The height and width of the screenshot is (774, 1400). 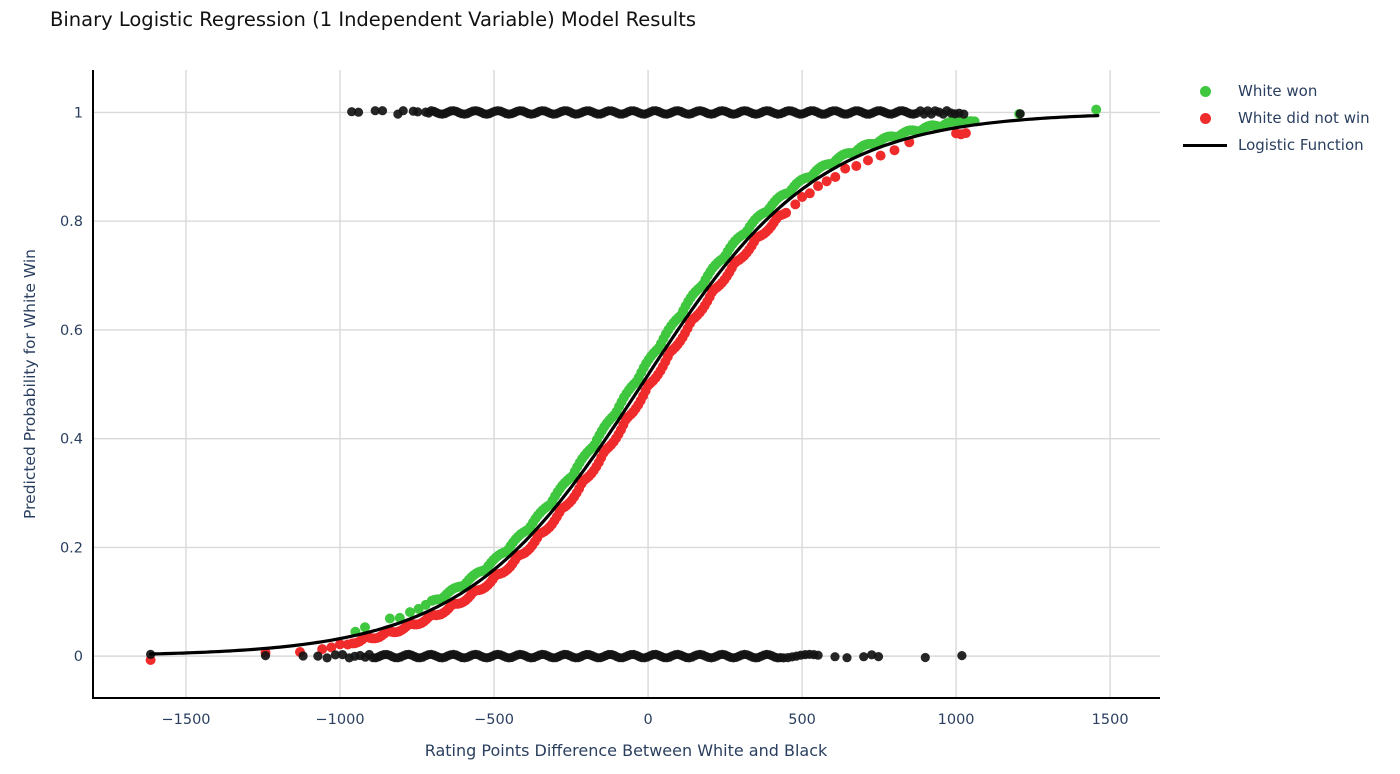 What do you see at coordinates (71, 440) in the screenshot?
I see `y-tick-label: 0.4` at bounding box center [71, 440].